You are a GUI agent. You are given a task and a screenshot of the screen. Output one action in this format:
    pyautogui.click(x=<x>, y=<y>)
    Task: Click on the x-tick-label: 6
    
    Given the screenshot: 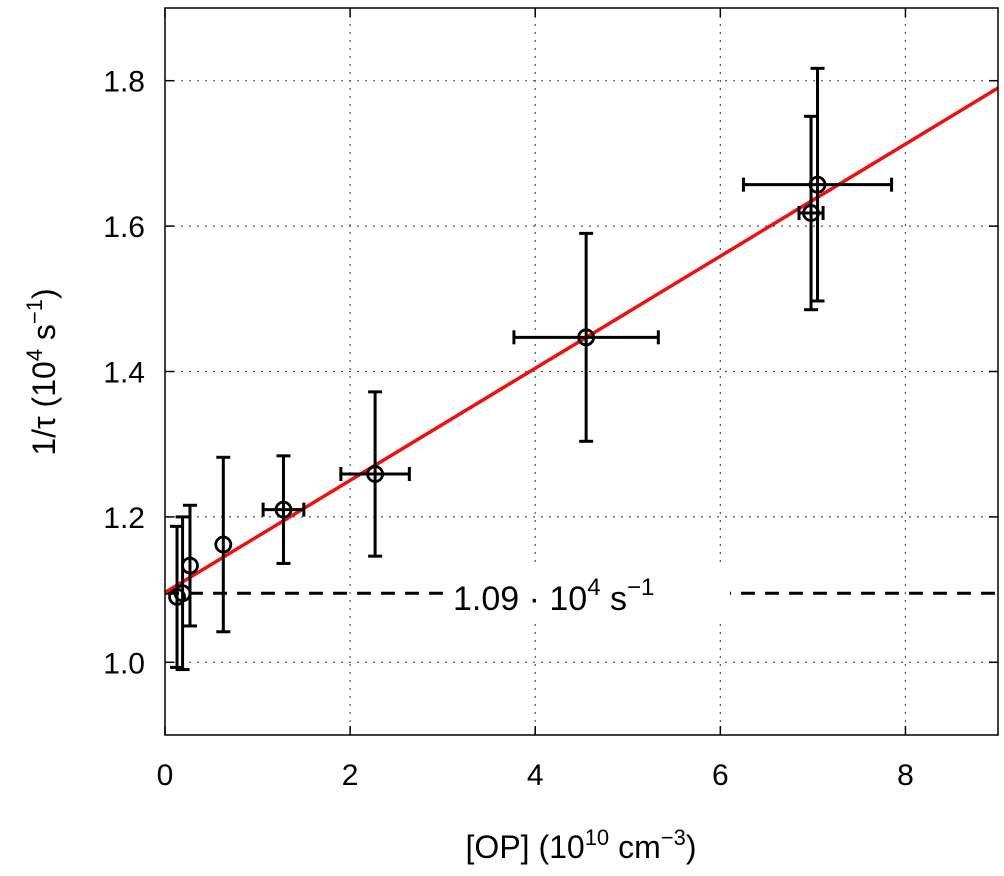 What is the action you would take?
    pyautogui.click(x=720, y=775)
    